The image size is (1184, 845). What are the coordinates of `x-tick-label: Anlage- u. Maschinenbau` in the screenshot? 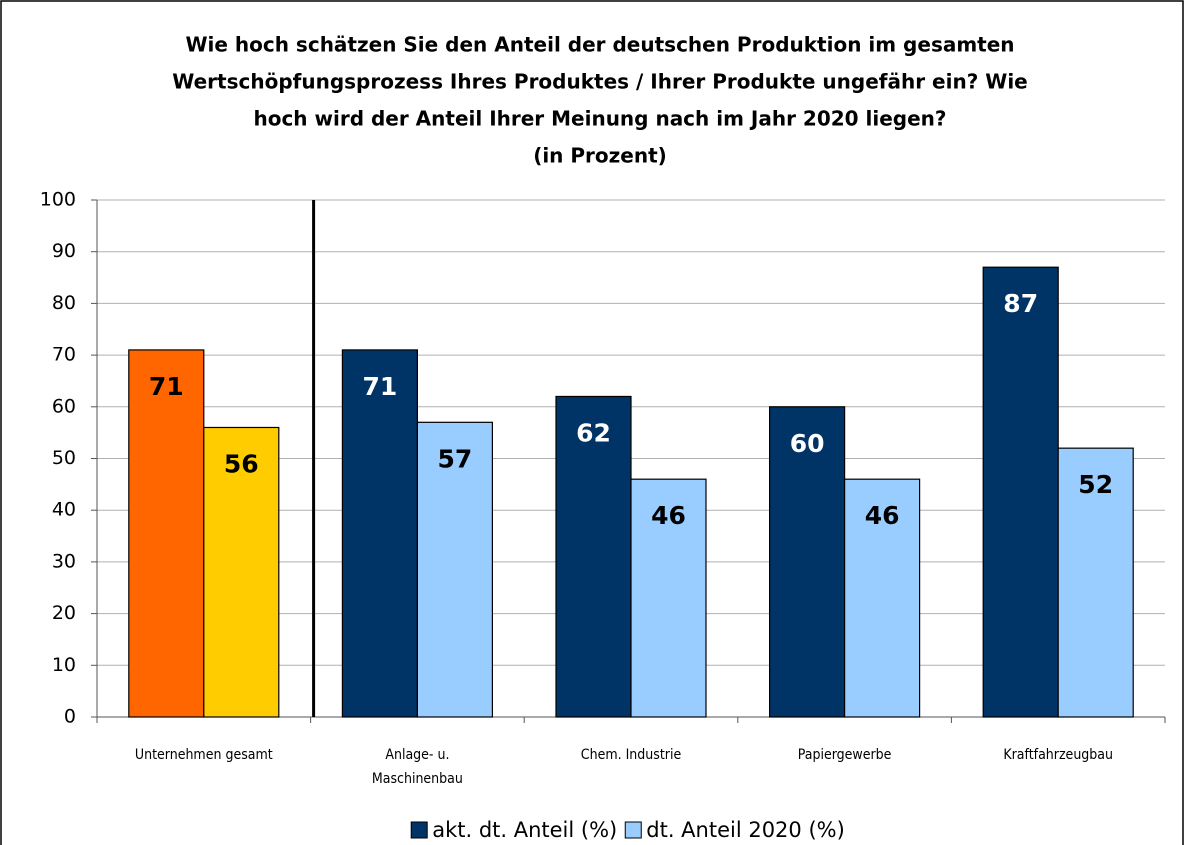 It's located at (417, 767).